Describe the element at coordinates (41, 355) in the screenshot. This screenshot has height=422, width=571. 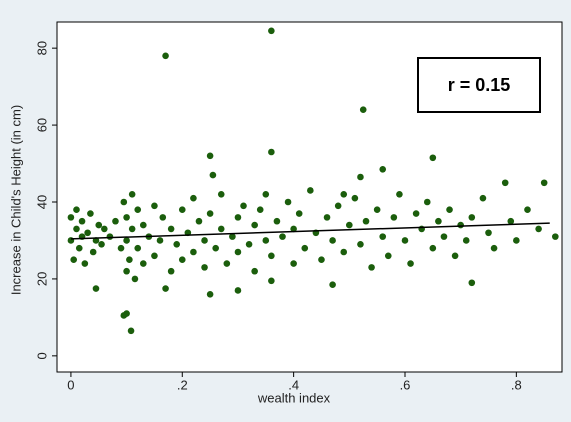
I see `y-tick-label: 0` at that location.